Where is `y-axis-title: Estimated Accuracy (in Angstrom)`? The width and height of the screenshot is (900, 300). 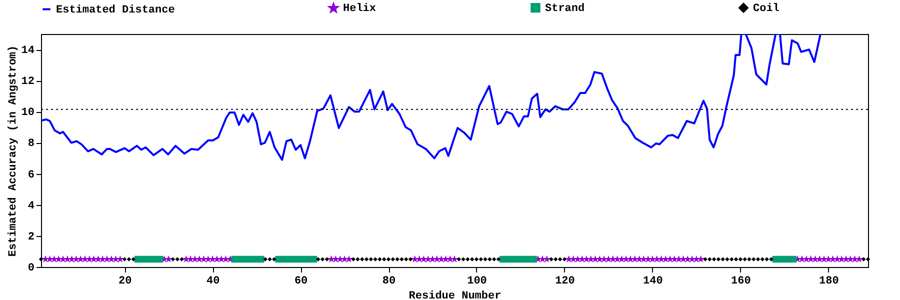
y-axis-title: Estimated Accuracy (in Angstrom) is located at coordinates (13, 151).